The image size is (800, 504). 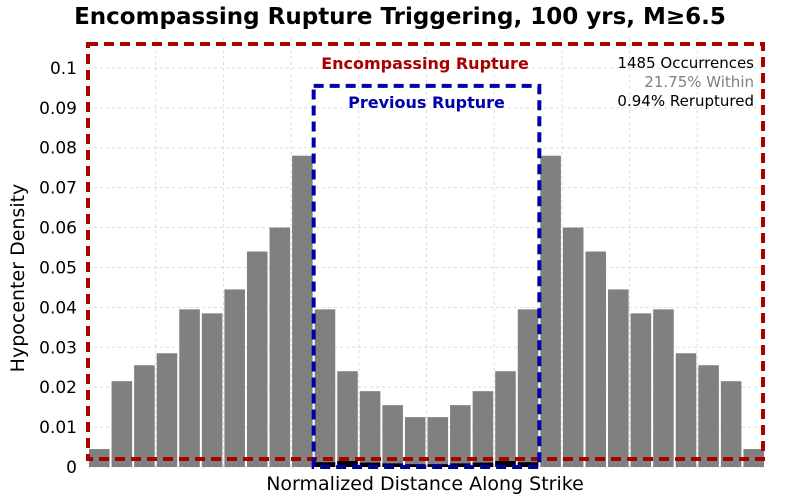 I want to click on x-axis-label: Normalized Distance Along Strike, so click(x=425, y=484).